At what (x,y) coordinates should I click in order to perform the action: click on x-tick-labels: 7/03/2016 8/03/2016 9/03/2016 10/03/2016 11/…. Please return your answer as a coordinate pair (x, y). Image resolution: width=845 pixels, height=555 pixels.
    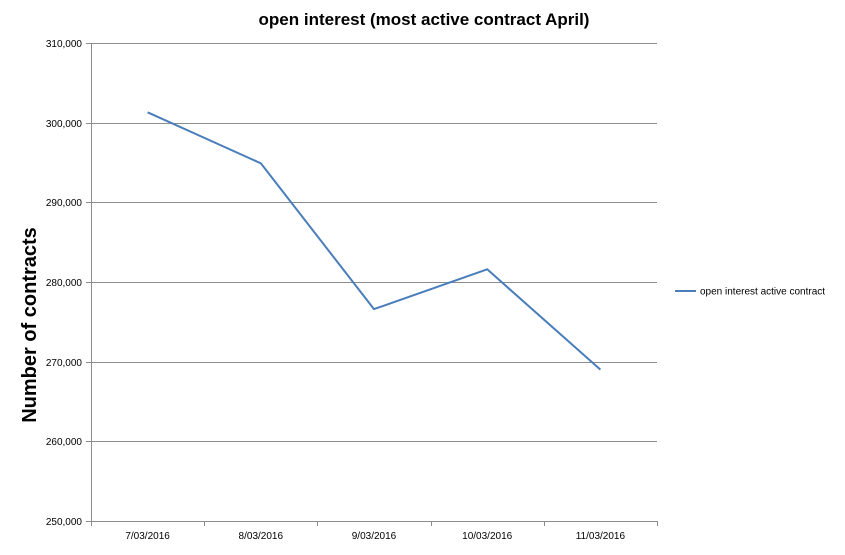
    Looking at the image, I should click on (375, 536).